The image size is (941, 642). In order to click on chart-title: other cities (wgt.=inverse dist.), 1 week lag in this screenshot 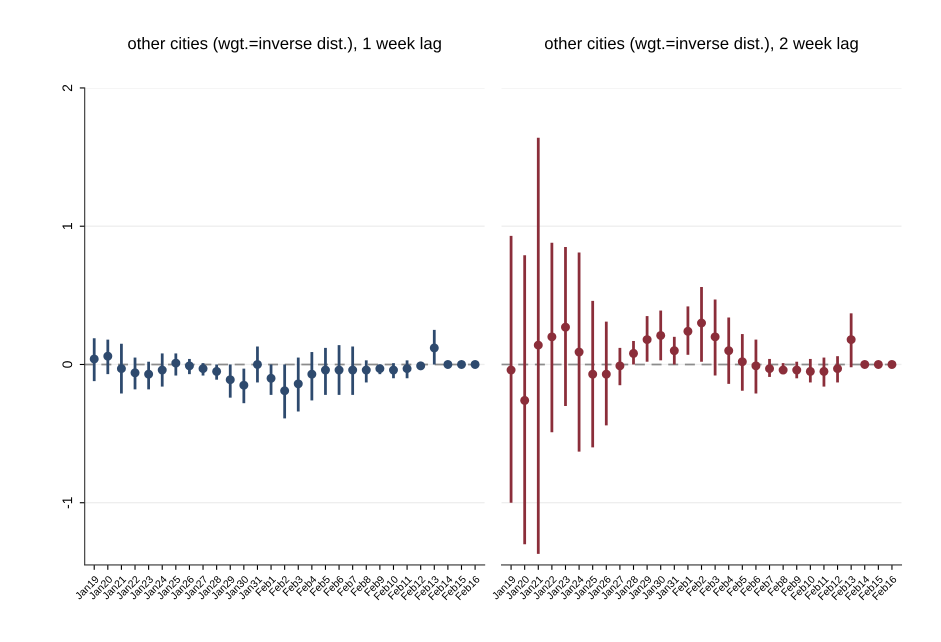, I will do `click(284, 44)`.